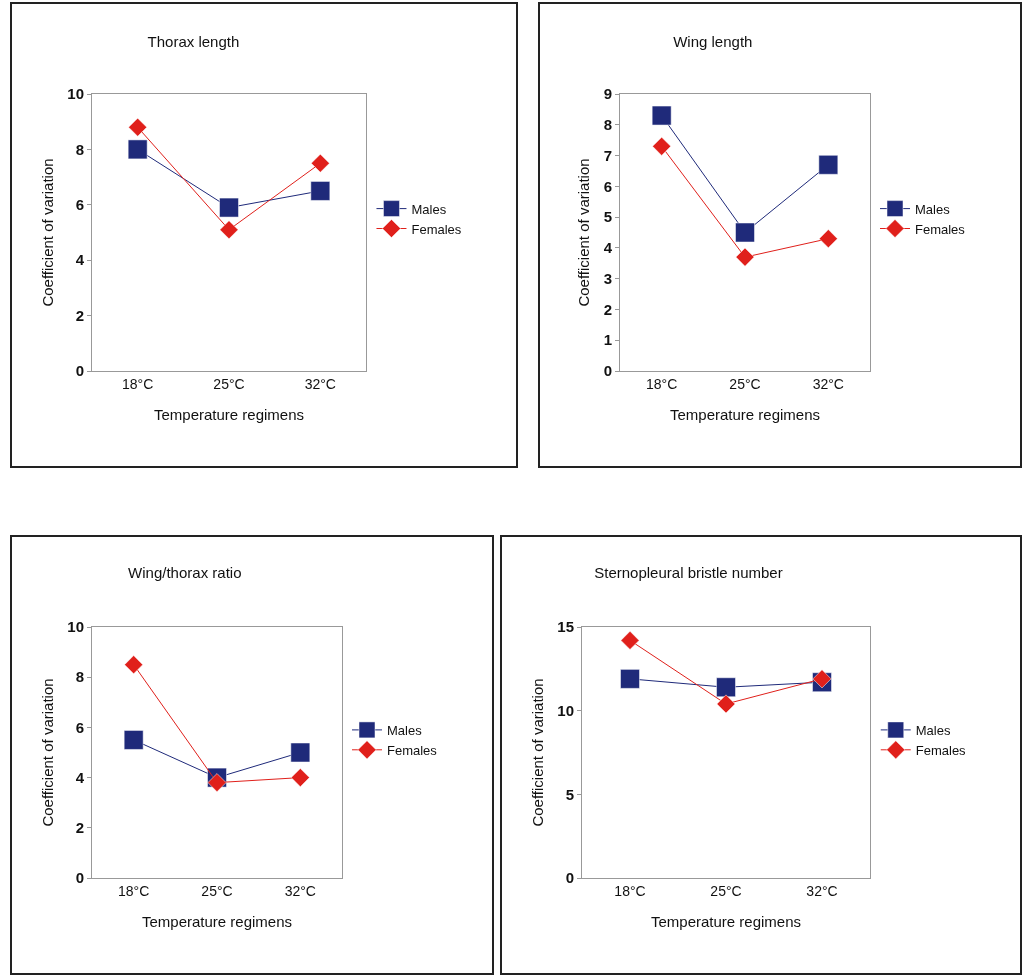 The height and width of the screenshot is (976, 1026). What do you see at coordinates (193, 41) in the screenshot?
I see `chart-title: Thorax length` at bounding box center [193, 41].